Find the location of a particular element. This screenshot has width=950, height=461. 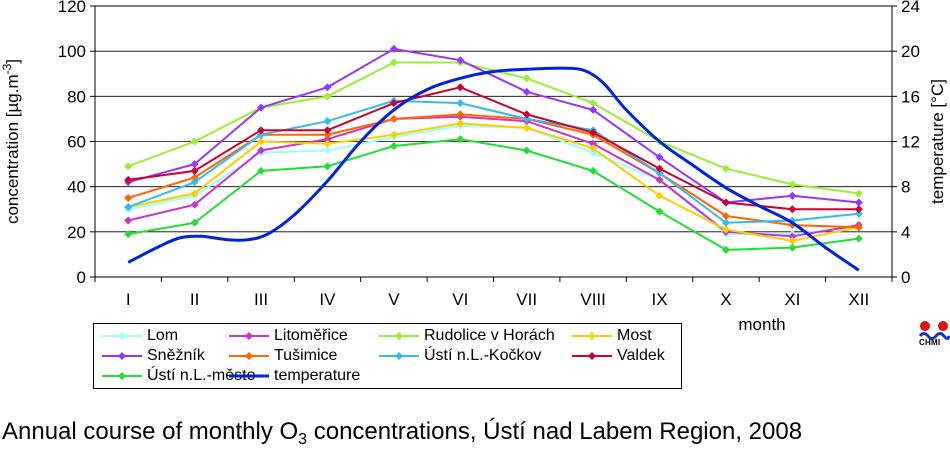

legend-item-litomerice: Litoměřice is located at coordinates (287, 336).